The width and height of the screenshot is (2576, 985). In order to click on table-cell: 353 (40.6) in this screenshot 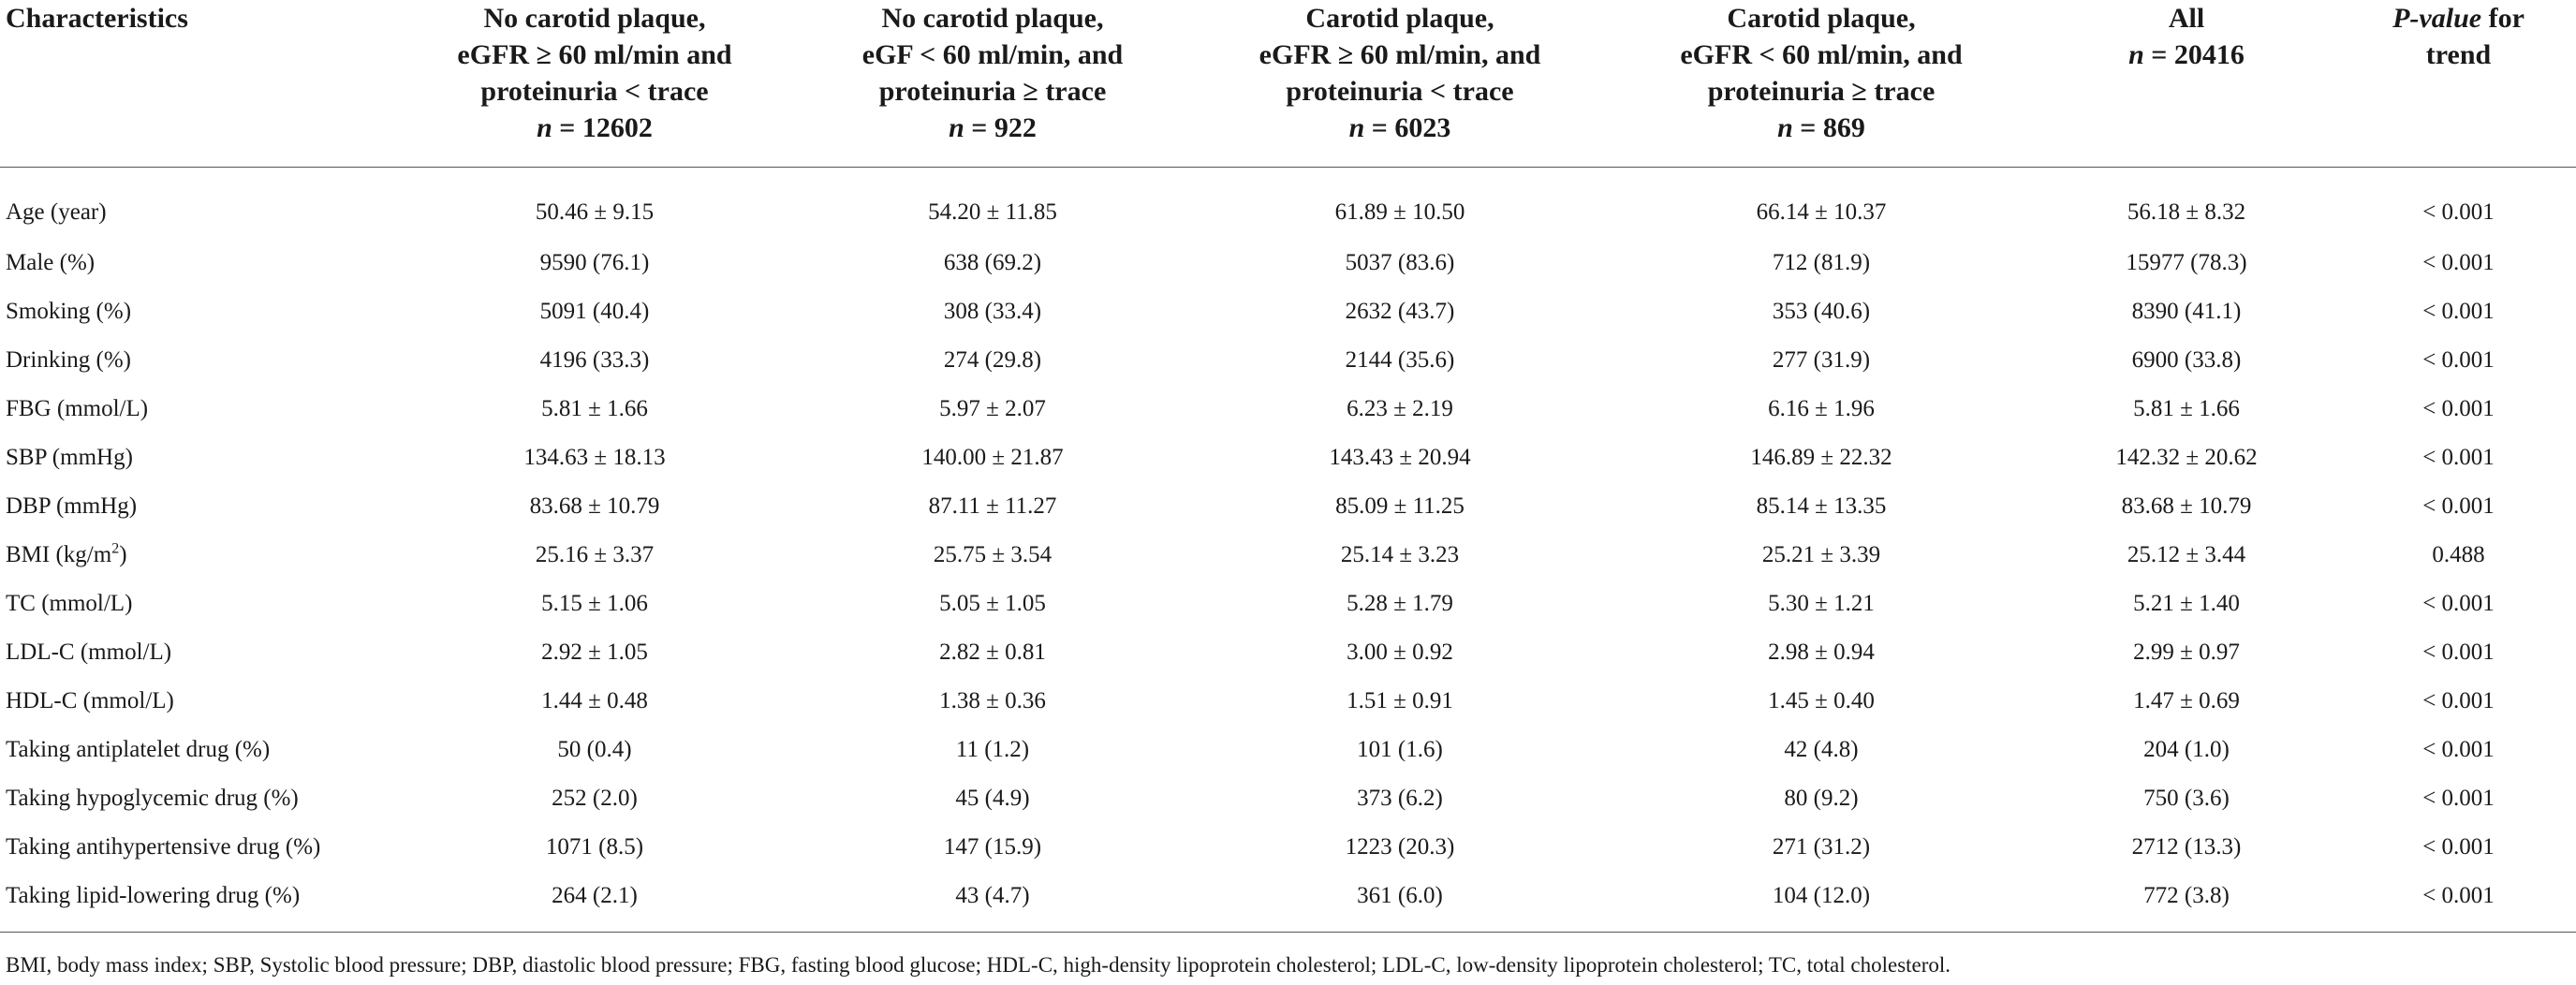, I will do `click(1821, 311)`.